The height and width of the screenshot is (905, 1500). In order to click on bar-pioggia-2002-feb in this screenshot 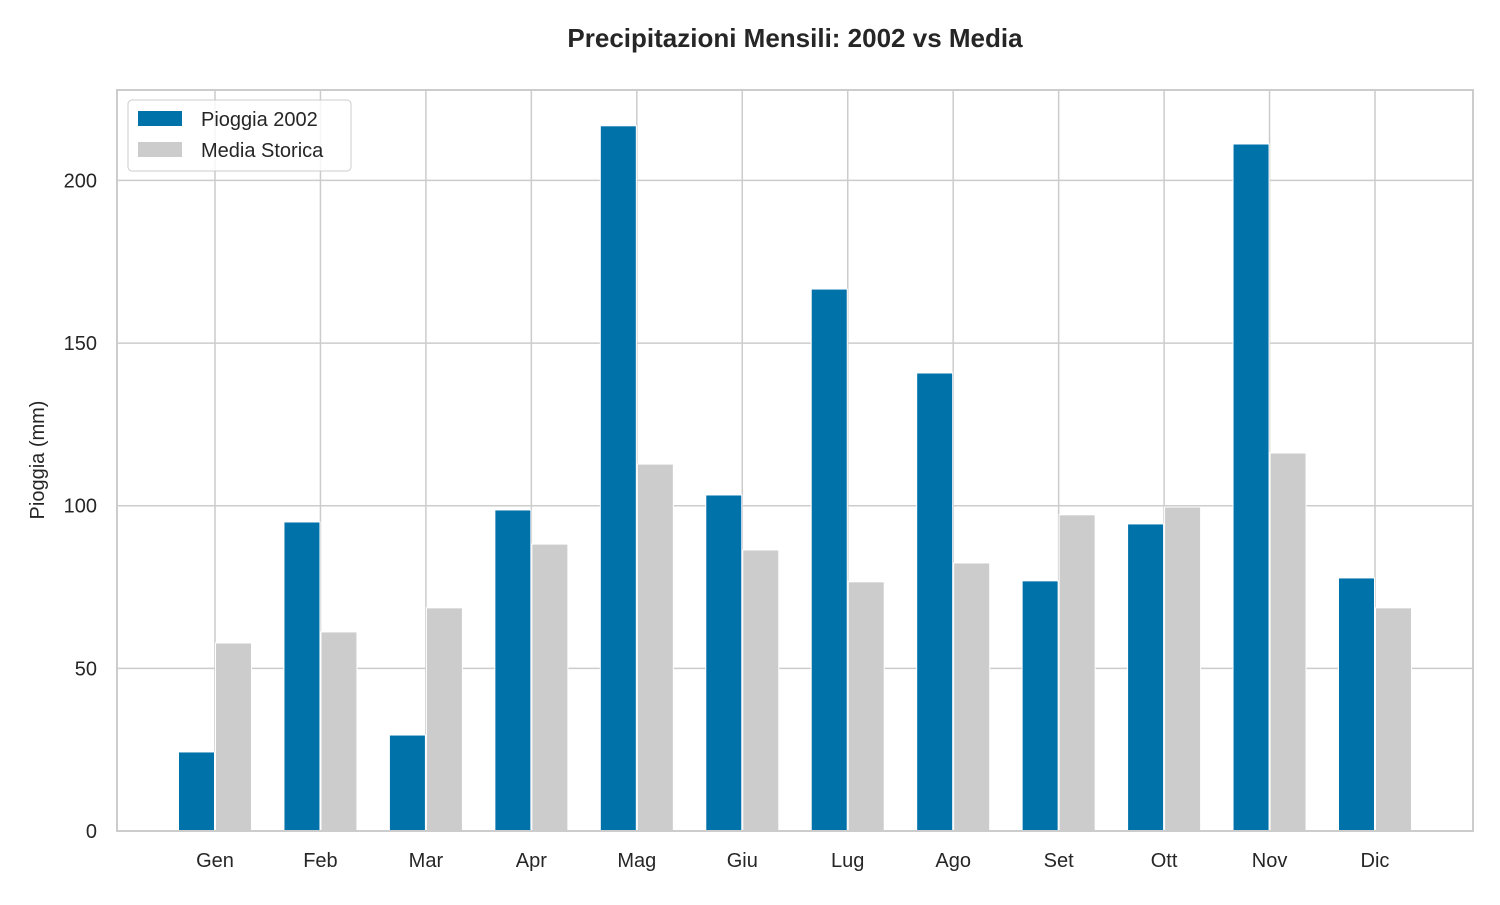, I will do `click(302, 676)`.